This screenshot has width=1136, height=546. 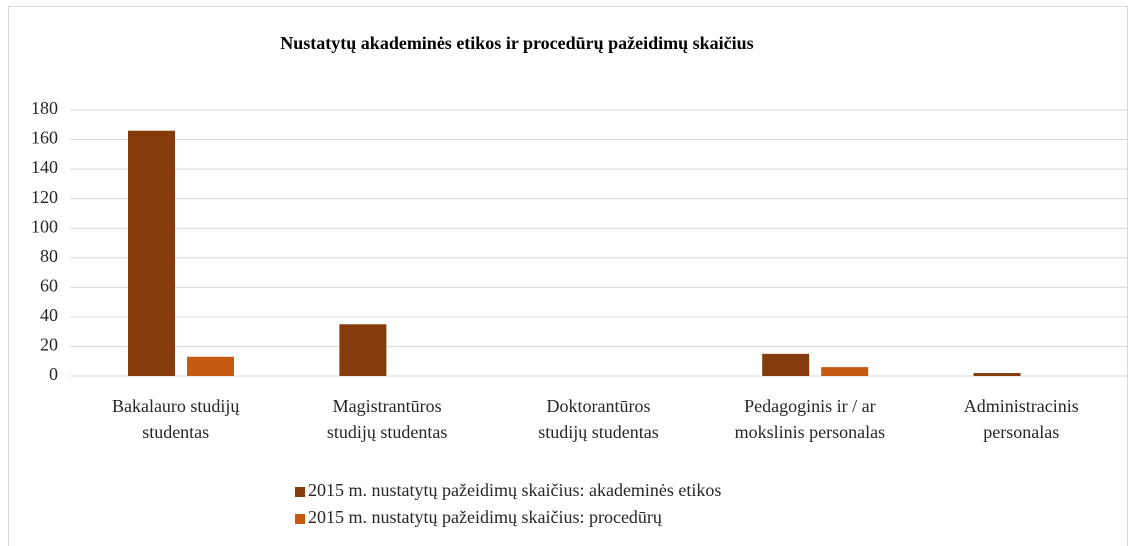 What do you see at coordinates (44, 197) in the screenshot?
I see `y-tick-label: 120` at bounding box center [44, 197].